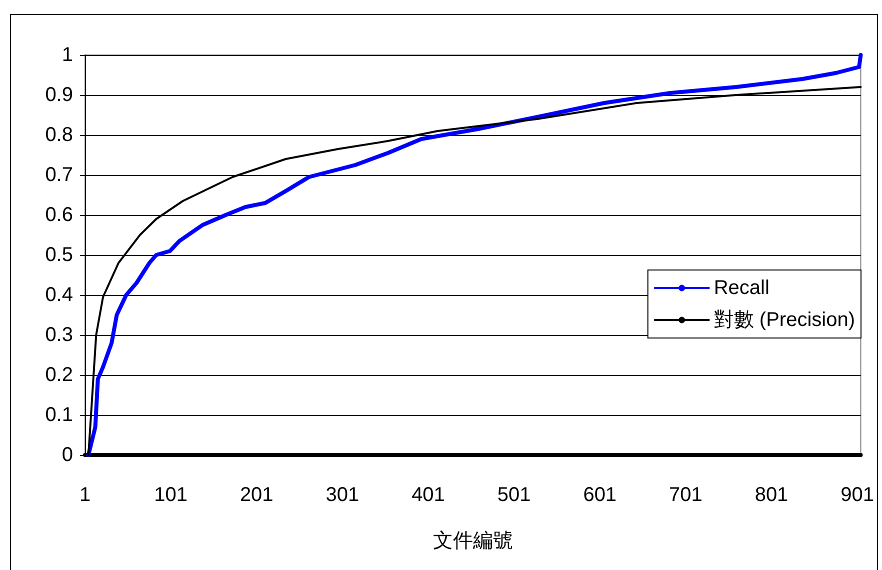 Image resolution: width=882 pixels, height=570 pixels. What do you see at coordinates (59, 295) in the screenshot?
I see `y-tick-label: 0.4` at bounding box center [59, 295].